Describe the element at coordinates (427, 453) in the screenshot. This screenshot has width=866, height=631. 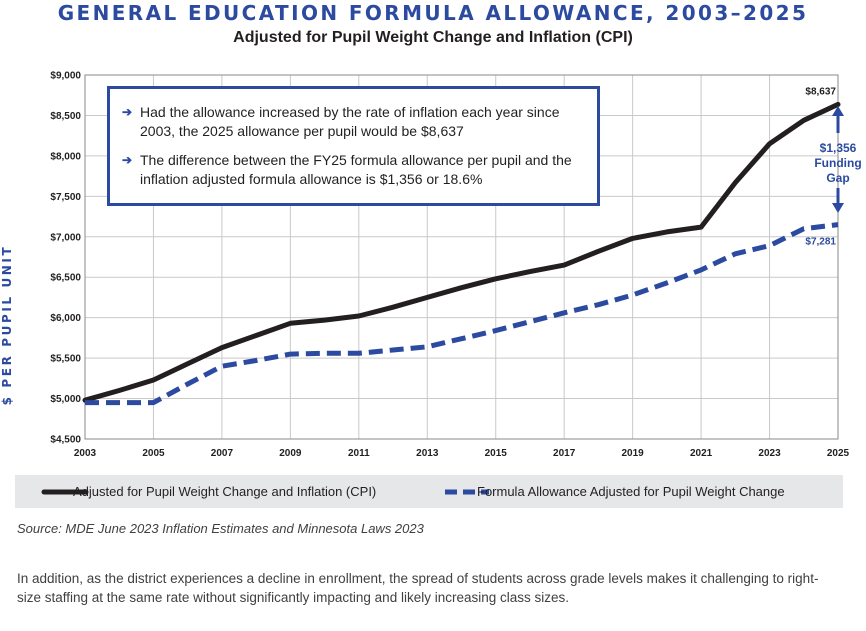
I see `x-tick-label: 2013` at that location.